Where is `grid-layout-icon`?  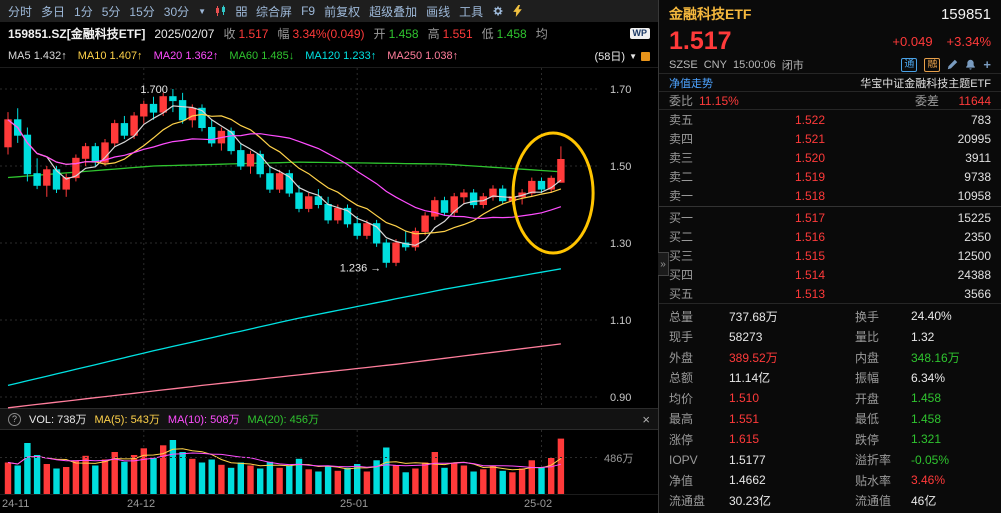 grid-layout-icon is located at coordinates (241, 11).